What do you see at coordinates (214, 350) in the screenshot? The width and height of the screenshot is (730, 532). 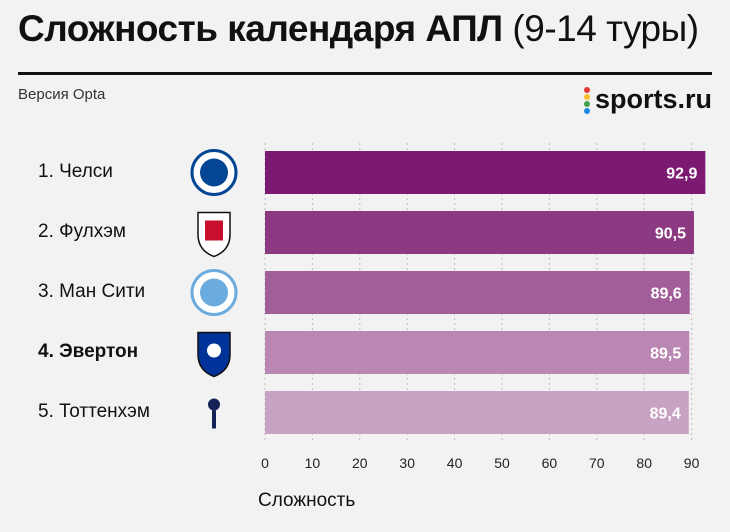 I see `everton-crest-detail` at bounding box center [214, 350].